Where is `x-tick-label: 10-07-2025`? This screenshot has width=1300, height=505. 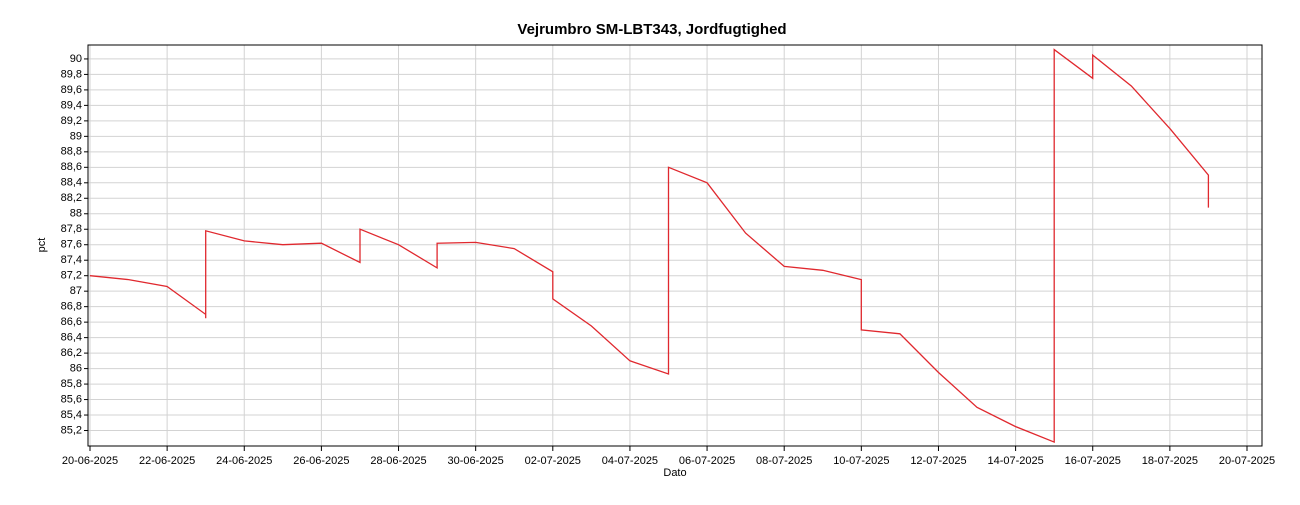 x-tick-label: 10-07-2025 is located at coordinates (861, 461).